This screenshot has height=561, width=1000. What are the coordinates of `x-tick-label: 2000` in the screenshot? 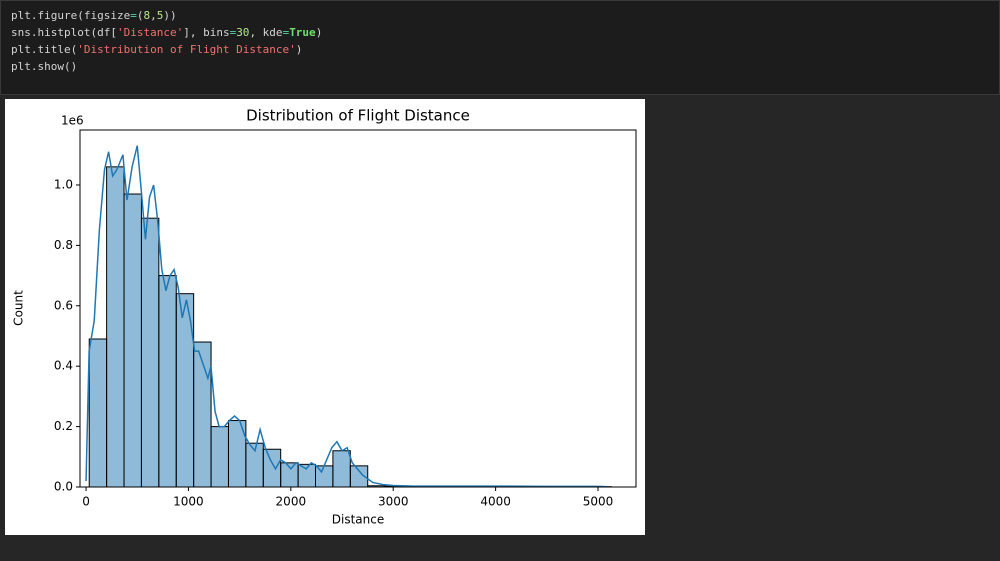 It's located at (291, 502).